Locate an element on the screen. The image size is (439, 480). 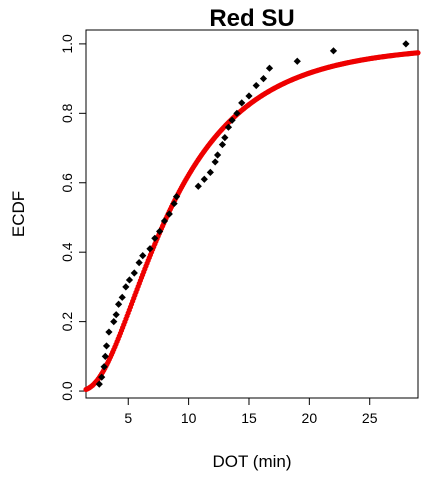
y-tick-label: 1.0 is located at coordinates (67, 44).